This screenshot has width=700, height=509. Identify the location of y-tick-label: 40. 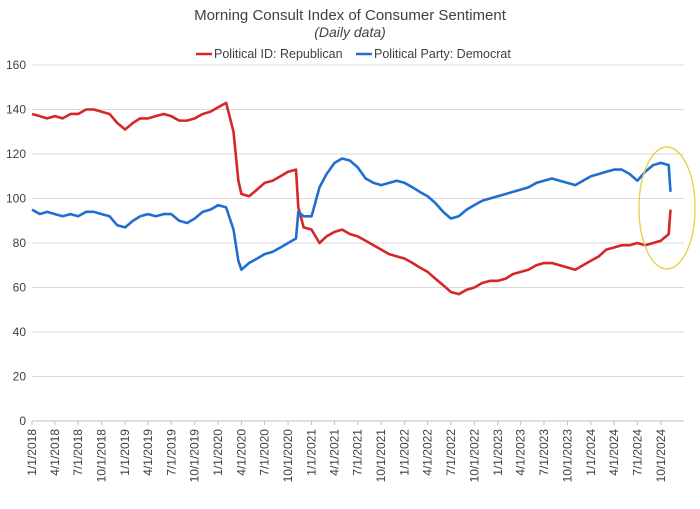
(20, 332).